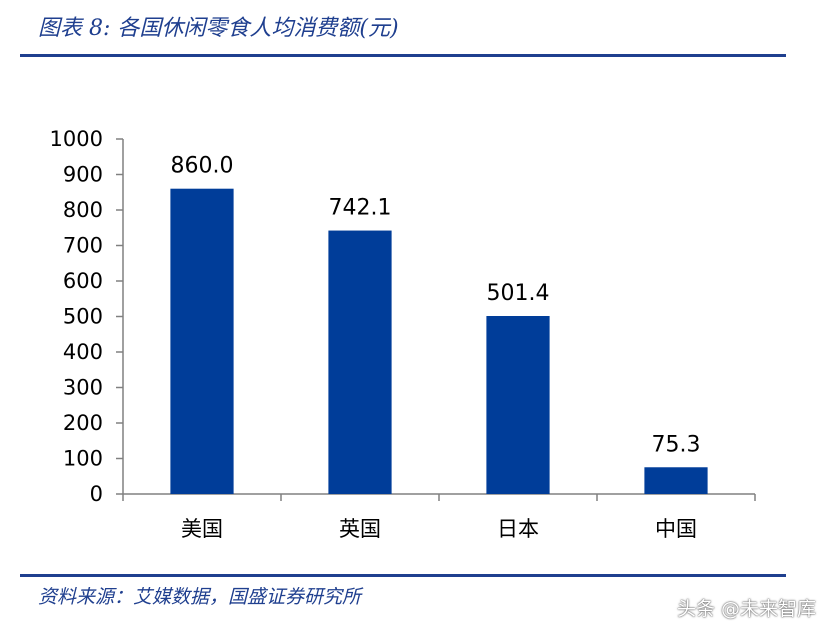 Image resolution: width=830 pixels, height=634 pixels. Describe the element at coordinates (83, 246) in the screenshot. I see `y-tick-label: 700` at that location.